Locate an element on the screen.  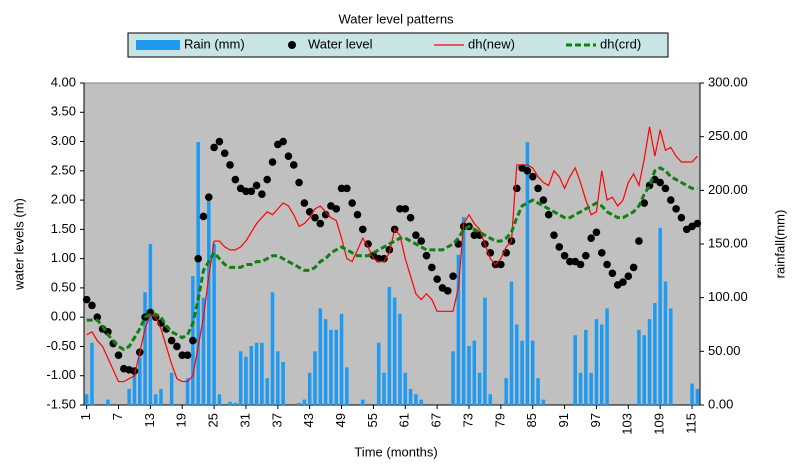
x-tick-label: 55 is located at coordinates (372, 420).